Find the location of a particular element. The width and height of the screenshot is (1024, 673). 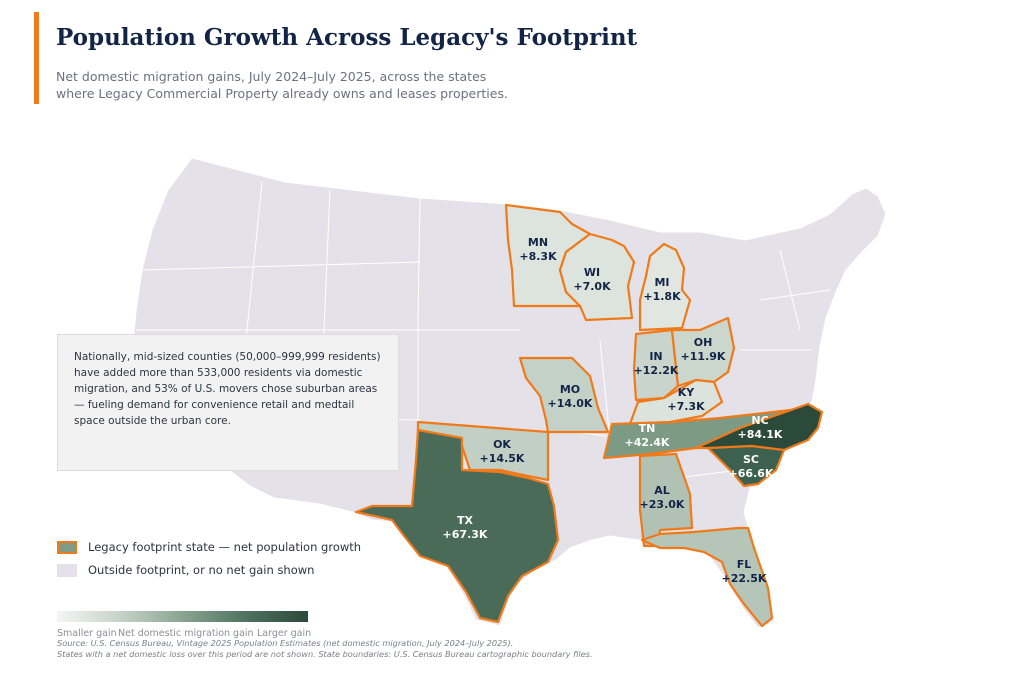

state-oh is located at coordinates (703, 352).